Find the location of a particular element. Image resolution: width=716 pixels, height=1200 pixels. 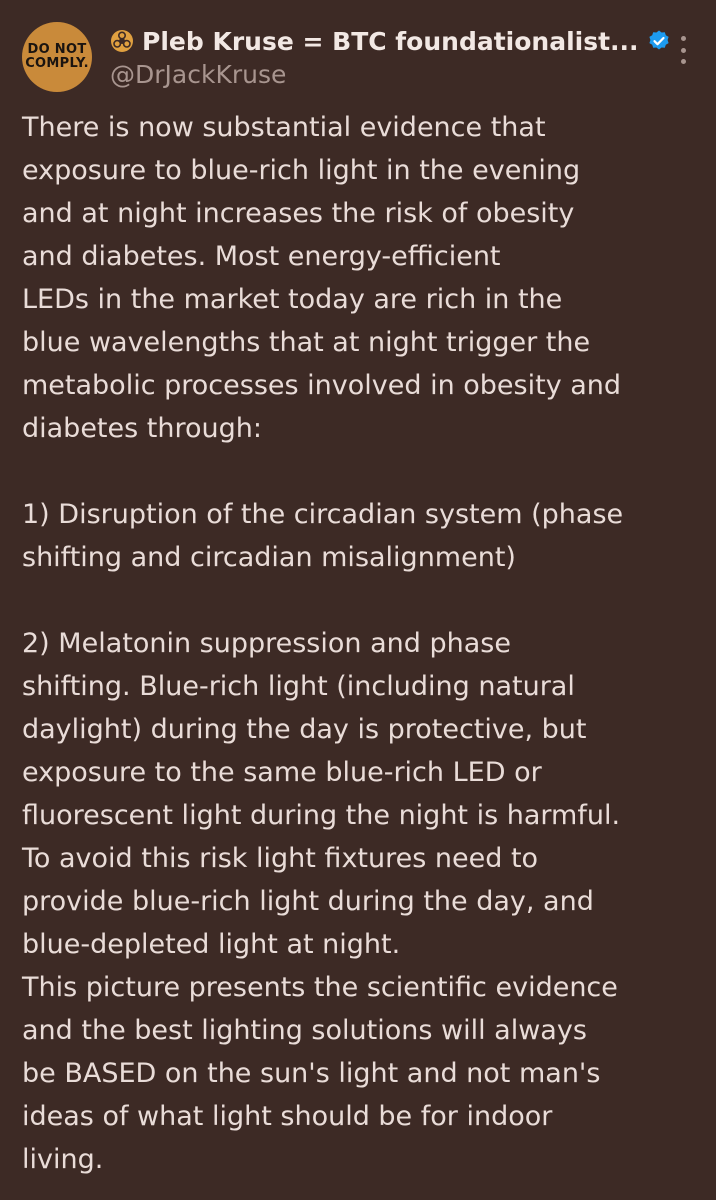

avatar: DO NOT COMPLY. is located at coordinates (57, 57).